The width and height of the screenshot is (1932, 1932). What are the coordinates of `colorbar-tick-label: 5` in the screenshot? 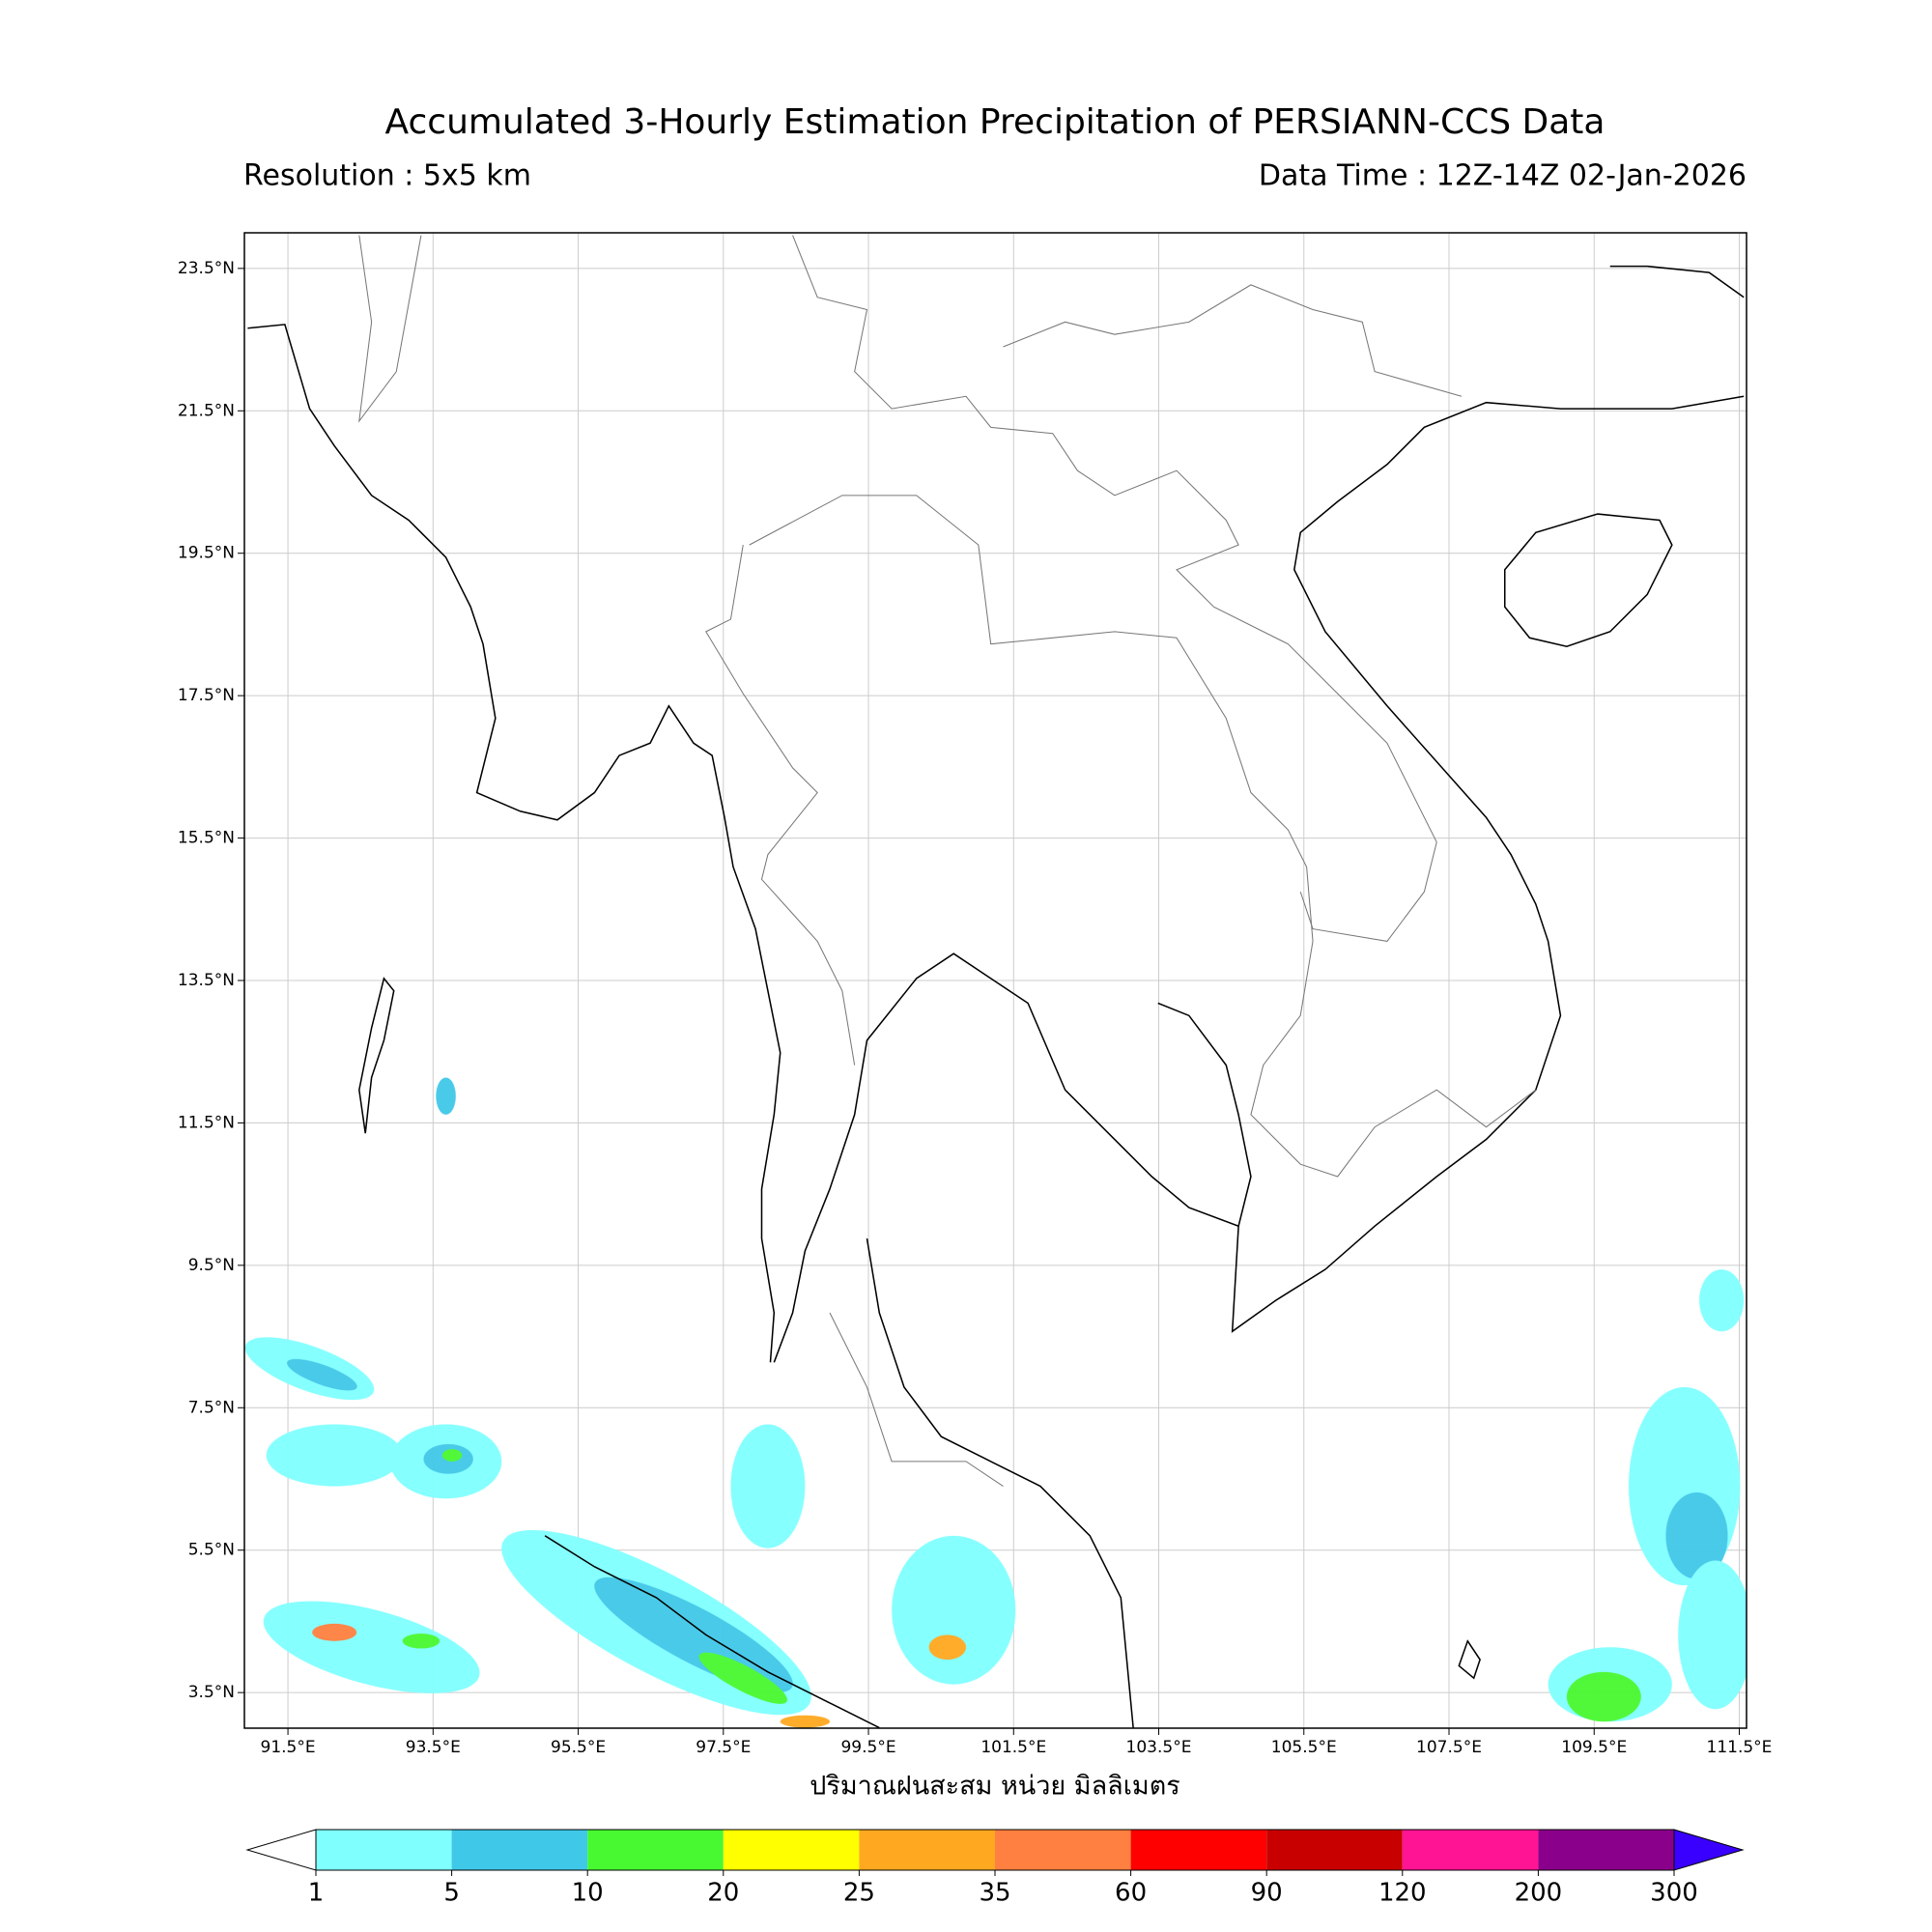 It's located at (451, 1893).